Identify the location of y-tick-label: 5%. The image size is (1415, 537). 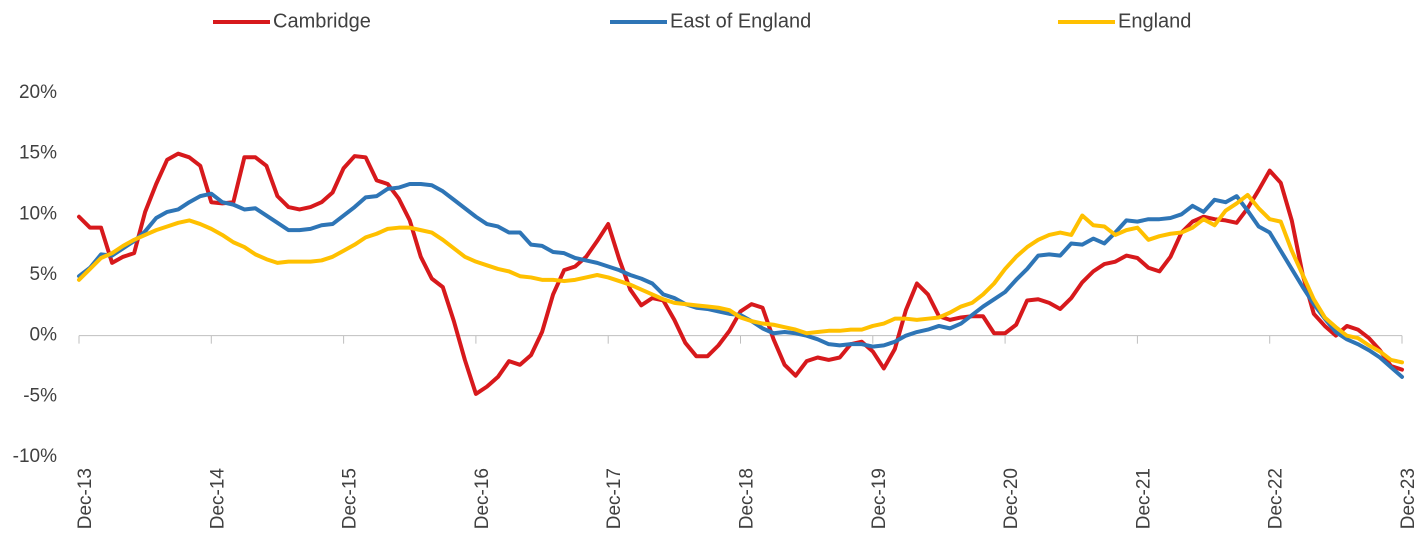
(44, 274).